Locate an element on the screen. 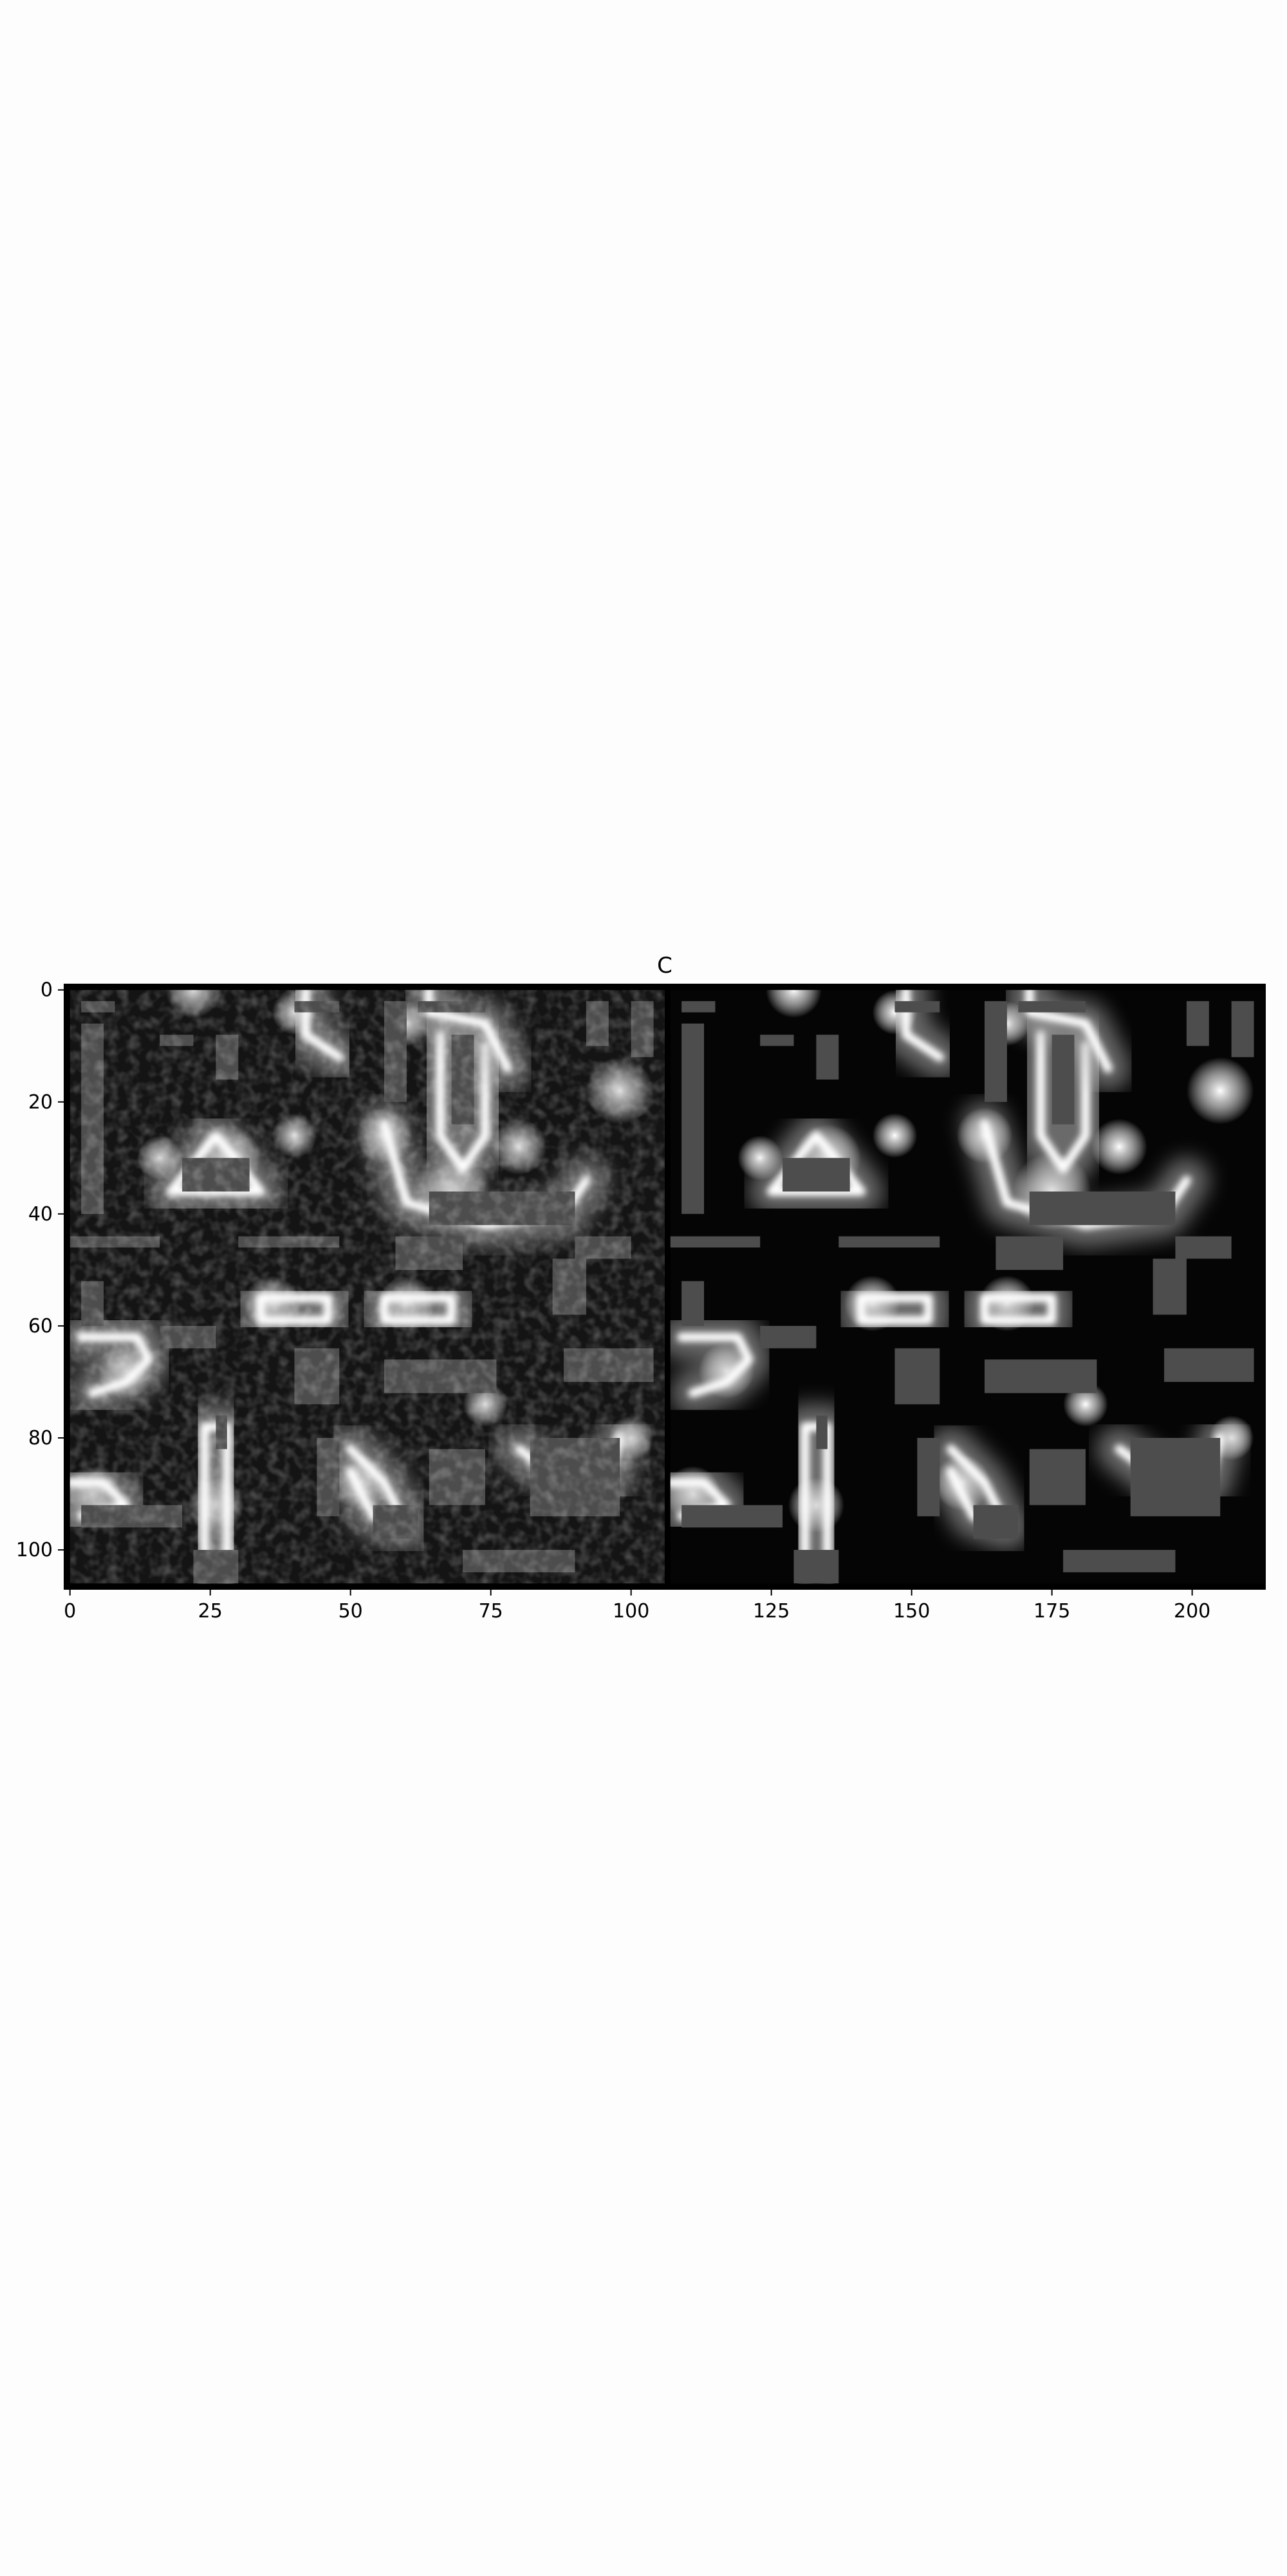 Image resolution: width=1287 pixels, height=2576 pixels. y-tick-label: 80 is located at coordinates (40, 1438).